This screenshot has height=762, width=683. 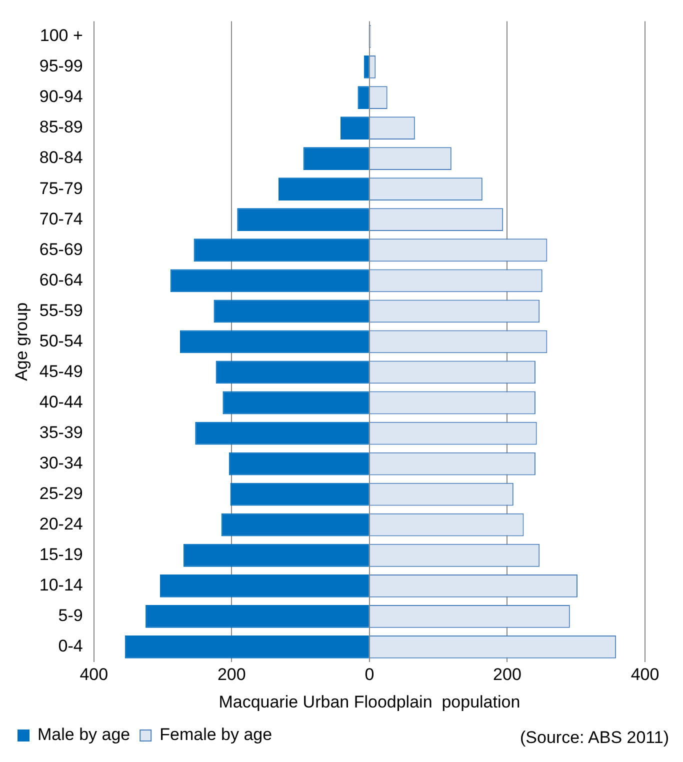 I want to click on y-tick-label: 100 +, so click(x=61, y=36).